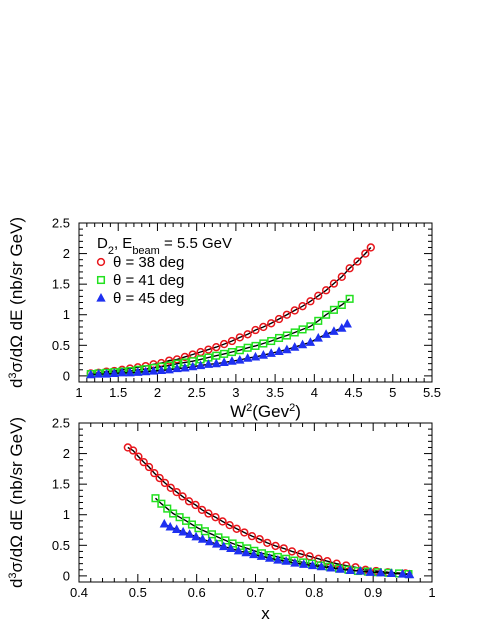 This screenshot has width=485, height=628. What do you see at coordinates (314, 392) in the screenshot?
I see `x-tick-label: 4` at bounding box center [314, 392].